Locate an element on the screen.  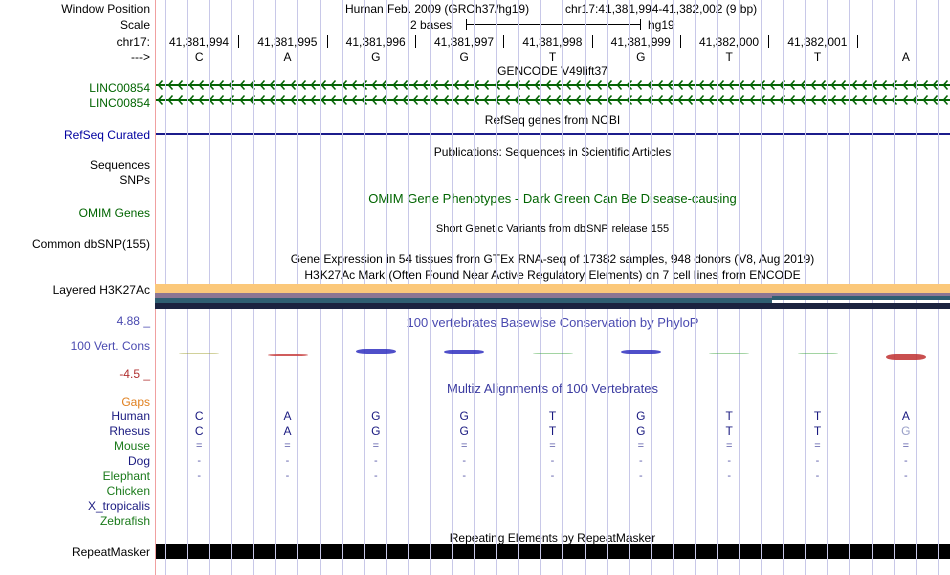
chrom-label: chr17: is located at coordinates (133, 42).